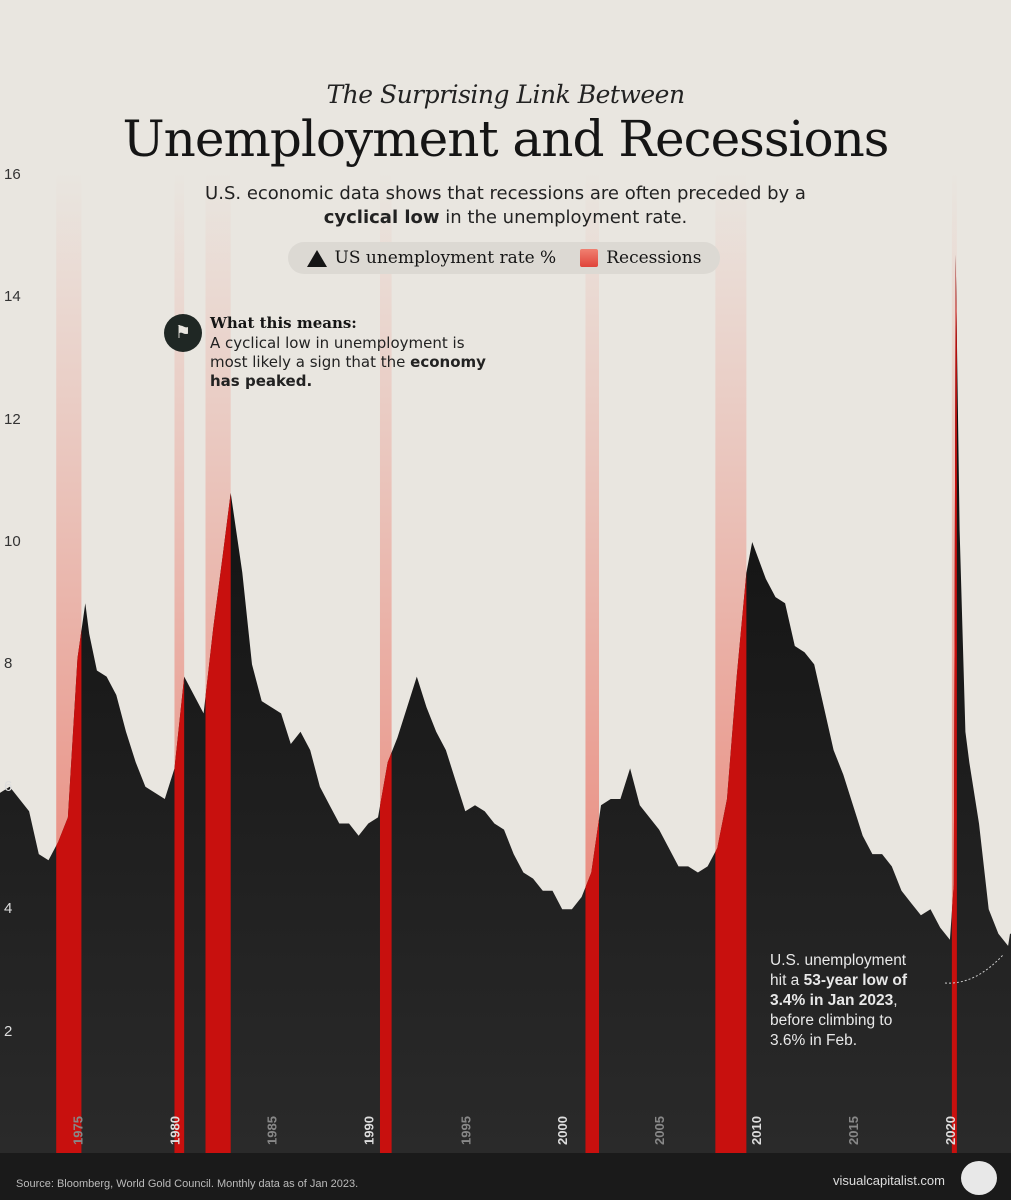 Image resolution: width=1011 pixels, height=1200 pixels. Describe the element at coordinates (12, 541) in the screenshot. I see `y-tick-label: 10` at that location.